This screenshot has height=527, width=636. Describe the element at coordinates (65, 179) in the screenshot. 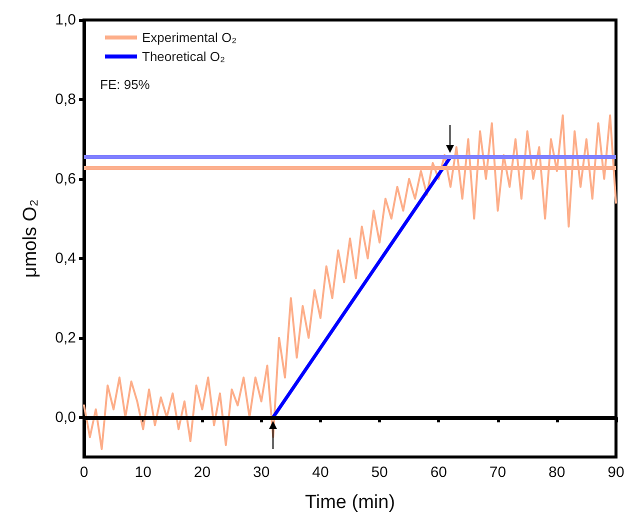

I see `y-tick-label: 0,6` at that location.